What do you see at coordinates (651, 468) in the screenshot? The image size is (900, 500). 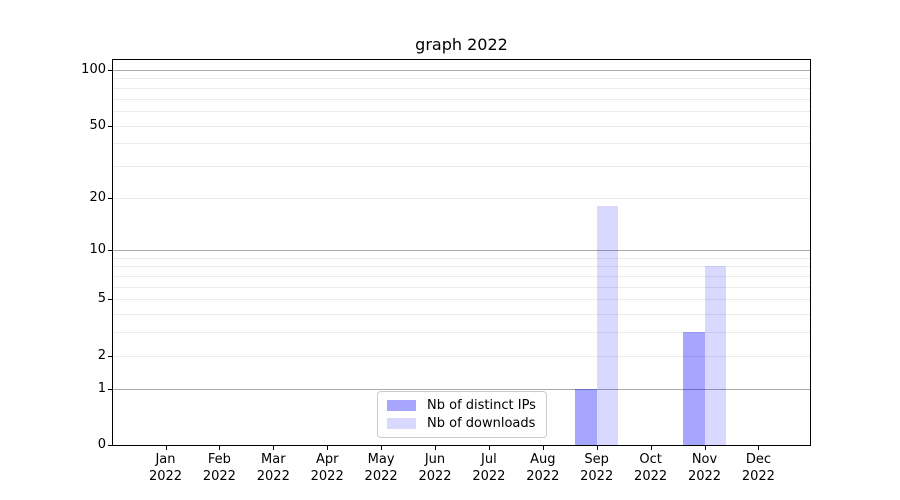 I see `x-tick-label: Oct 2022` at bounding box center [651, 468].